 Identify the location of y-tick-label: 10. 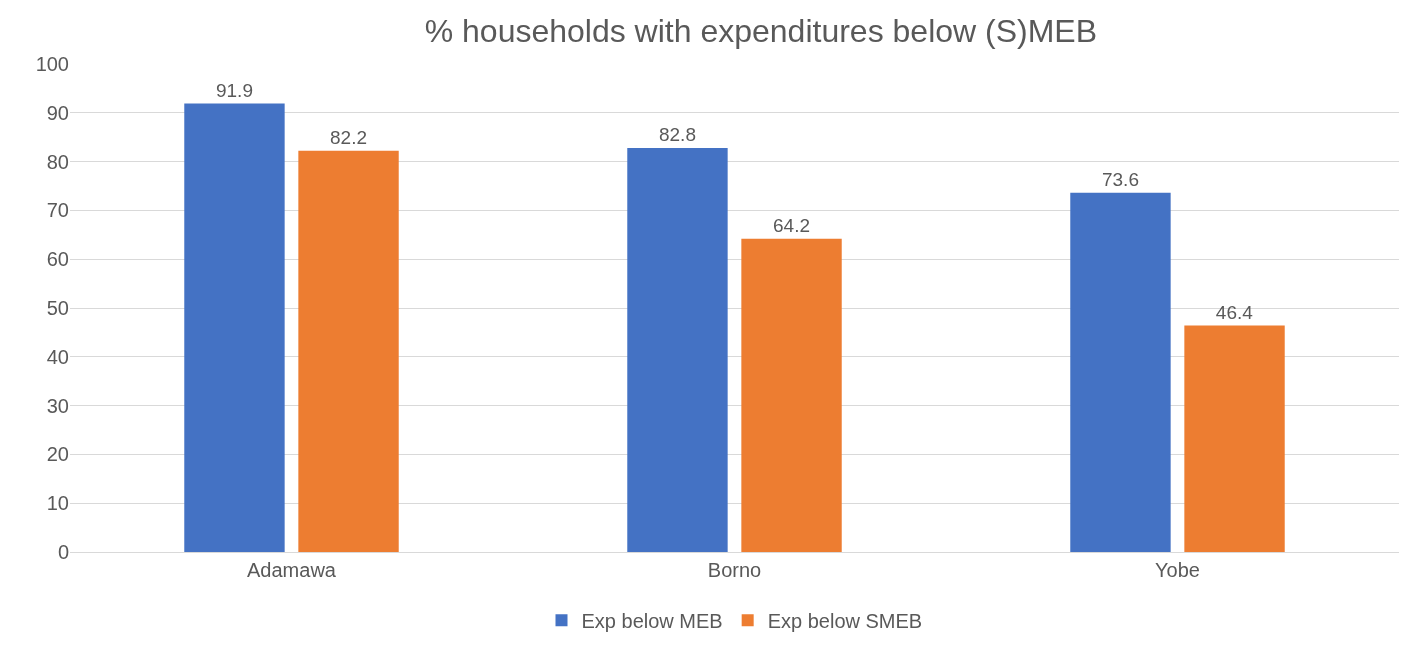
(57, 503).